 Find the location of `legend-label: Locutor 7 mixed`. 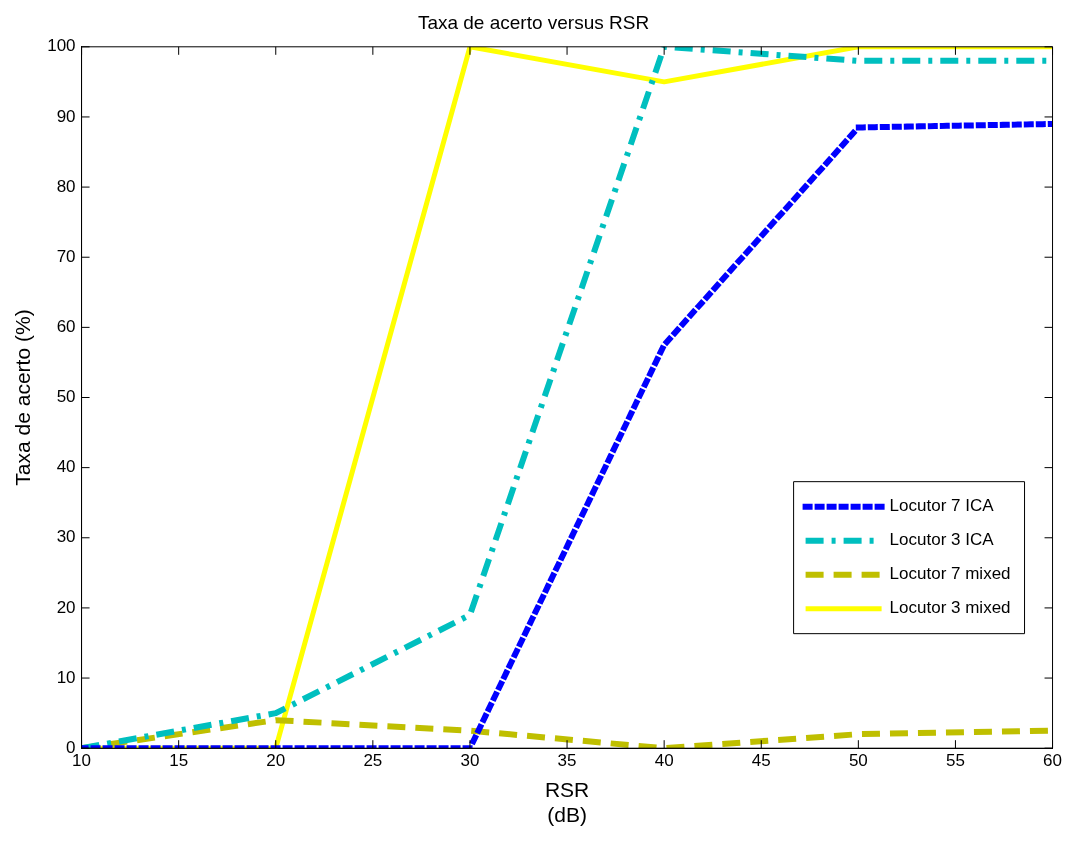

legend-label: Locutor 7 mixed is located at coordinates (950, 574).